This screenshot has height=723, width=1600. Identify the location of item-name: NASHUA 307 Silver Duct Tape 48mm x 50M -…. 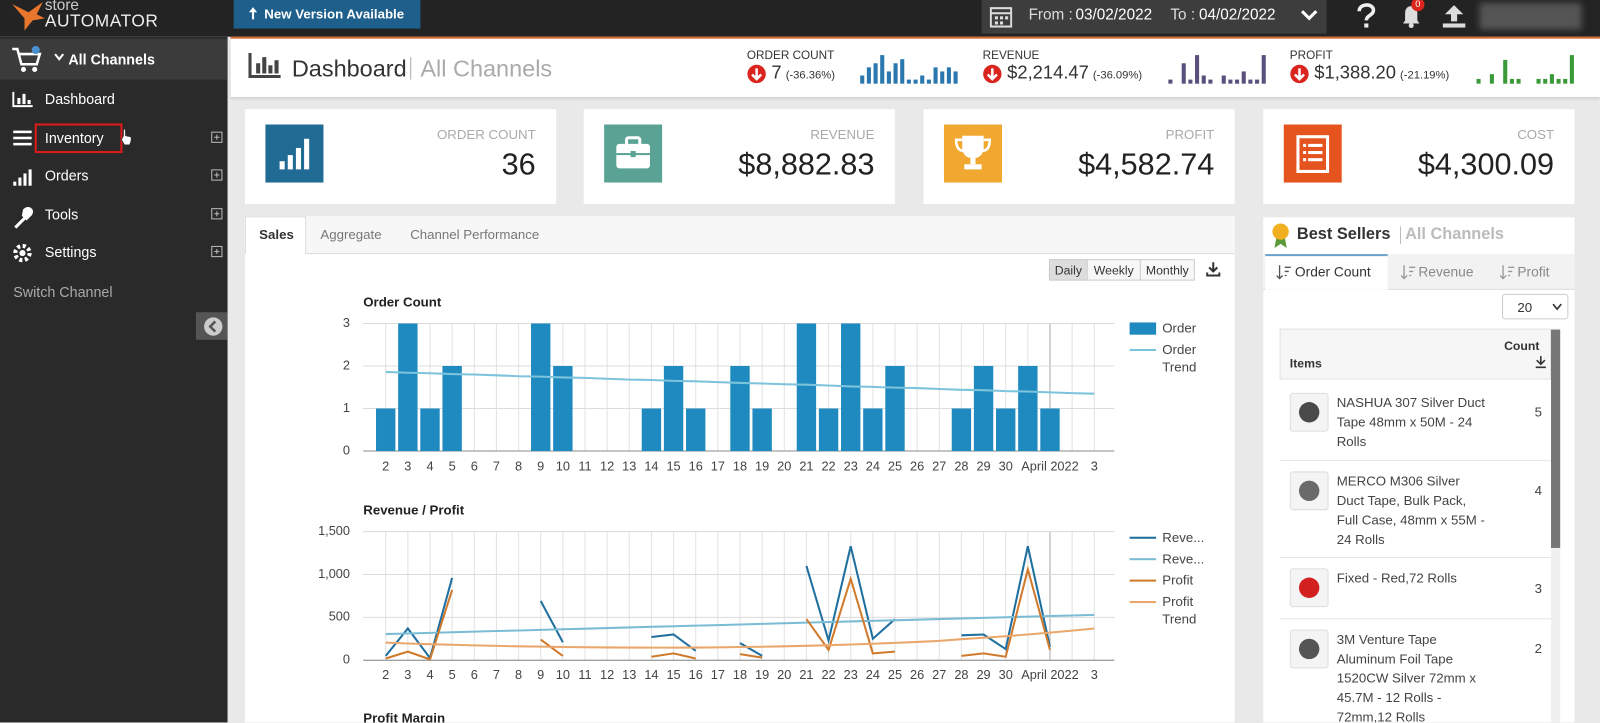
(1410, 421).